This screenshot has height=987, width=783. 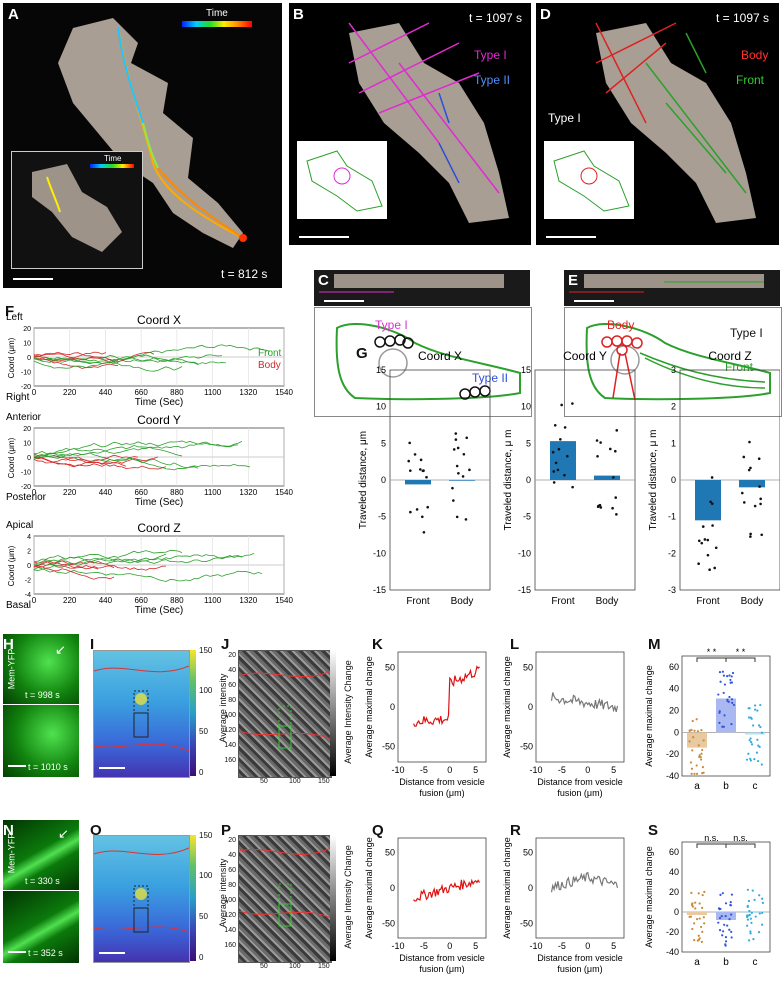 I want to click on panel-n-top: ↙ Mem-YFP t = 330 s, so click(x=41, y=855).